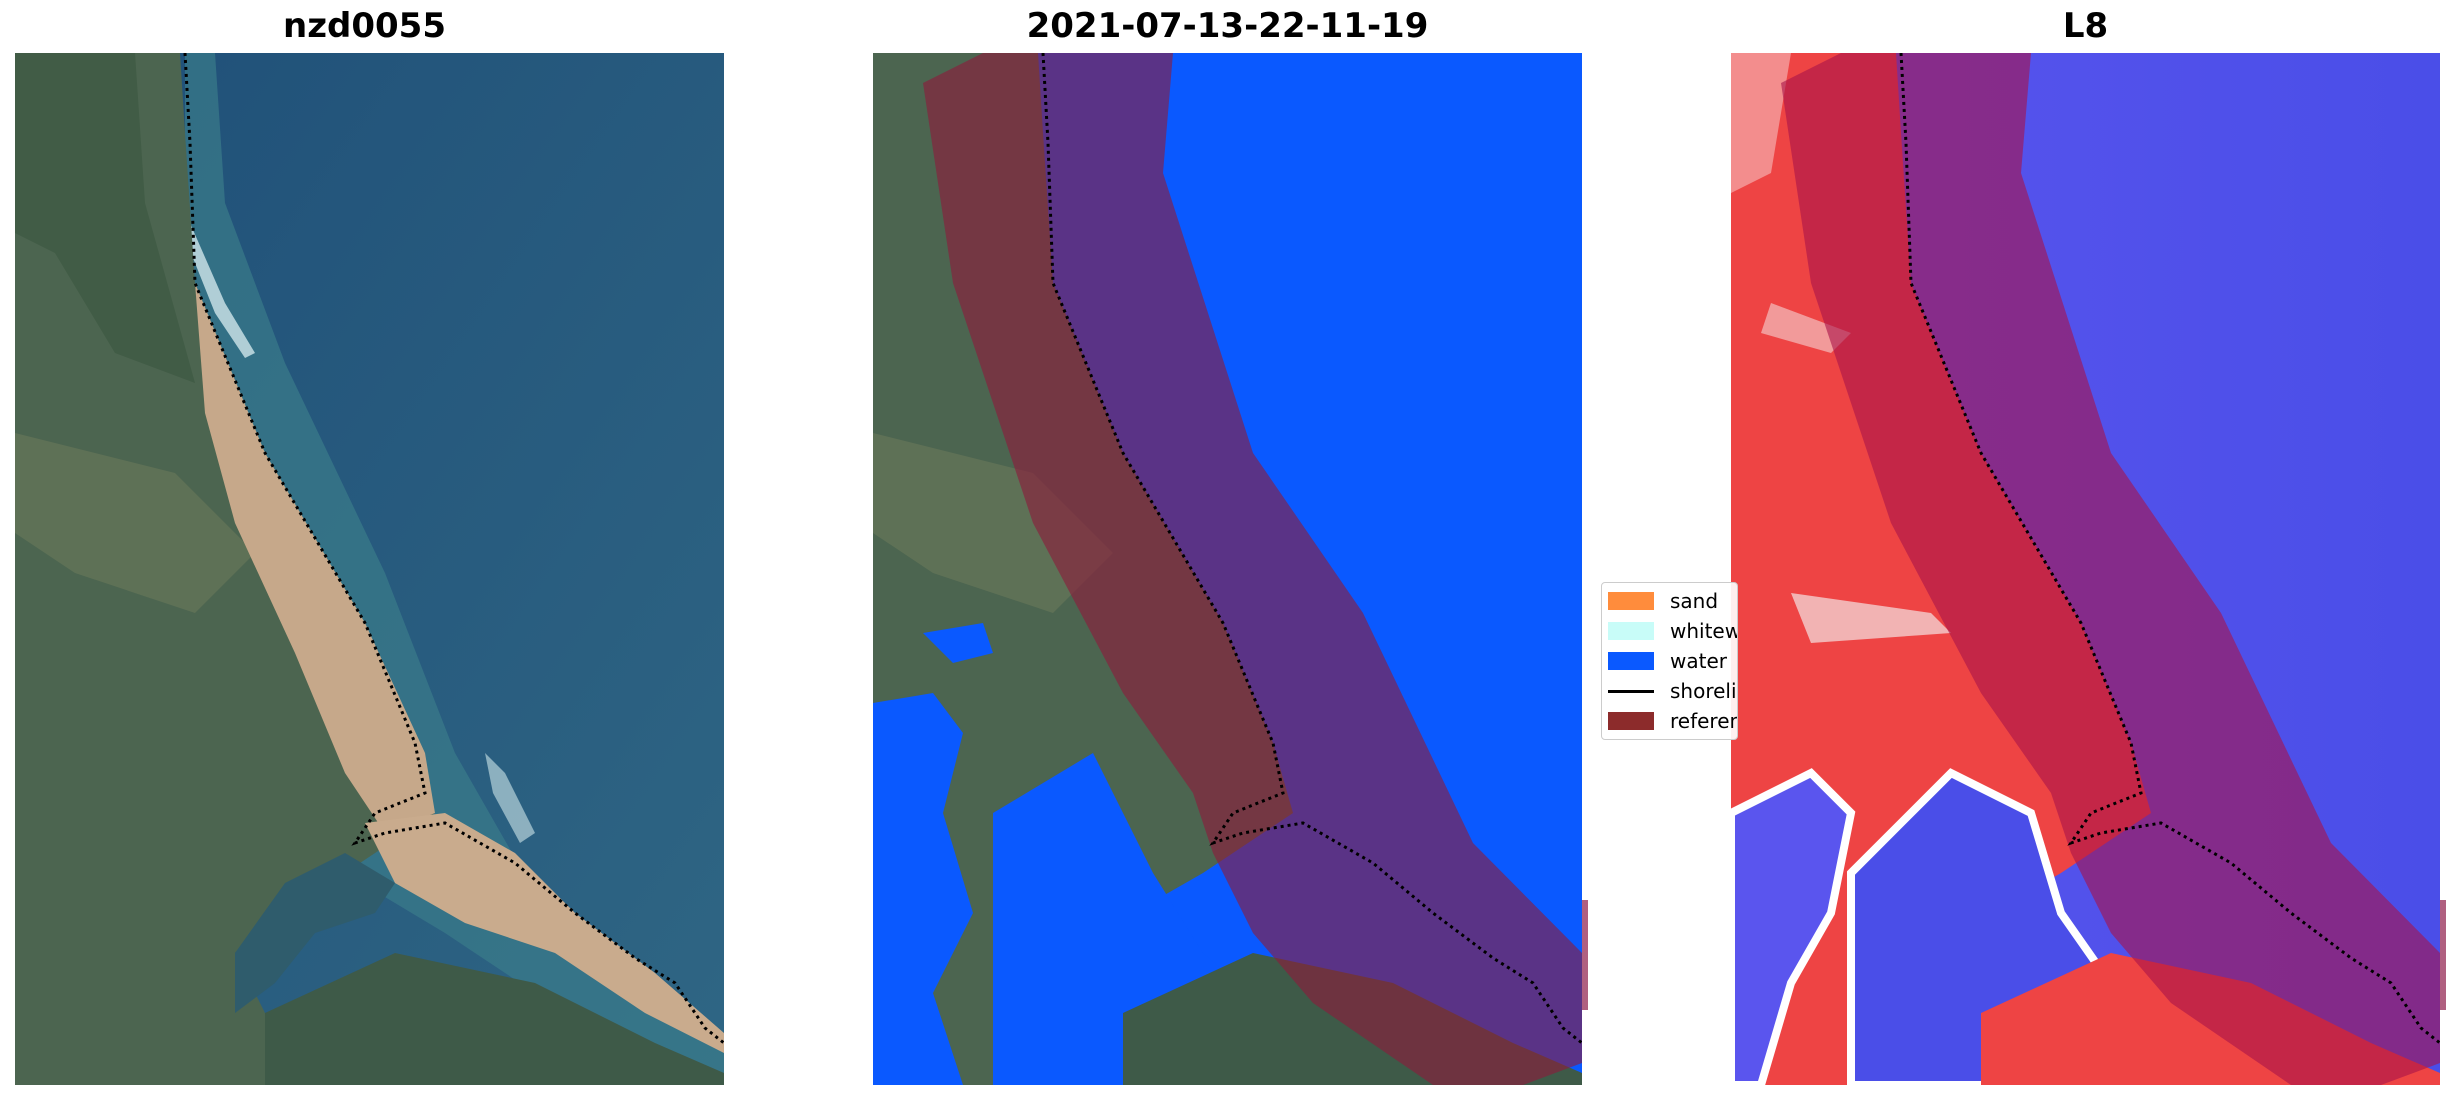 This screenshot has width=2460, height=1105. What do you see at coordinates (1703, 721) in the screenshot?
I see `legend-label: reference` at bounding box center [1703, 721].